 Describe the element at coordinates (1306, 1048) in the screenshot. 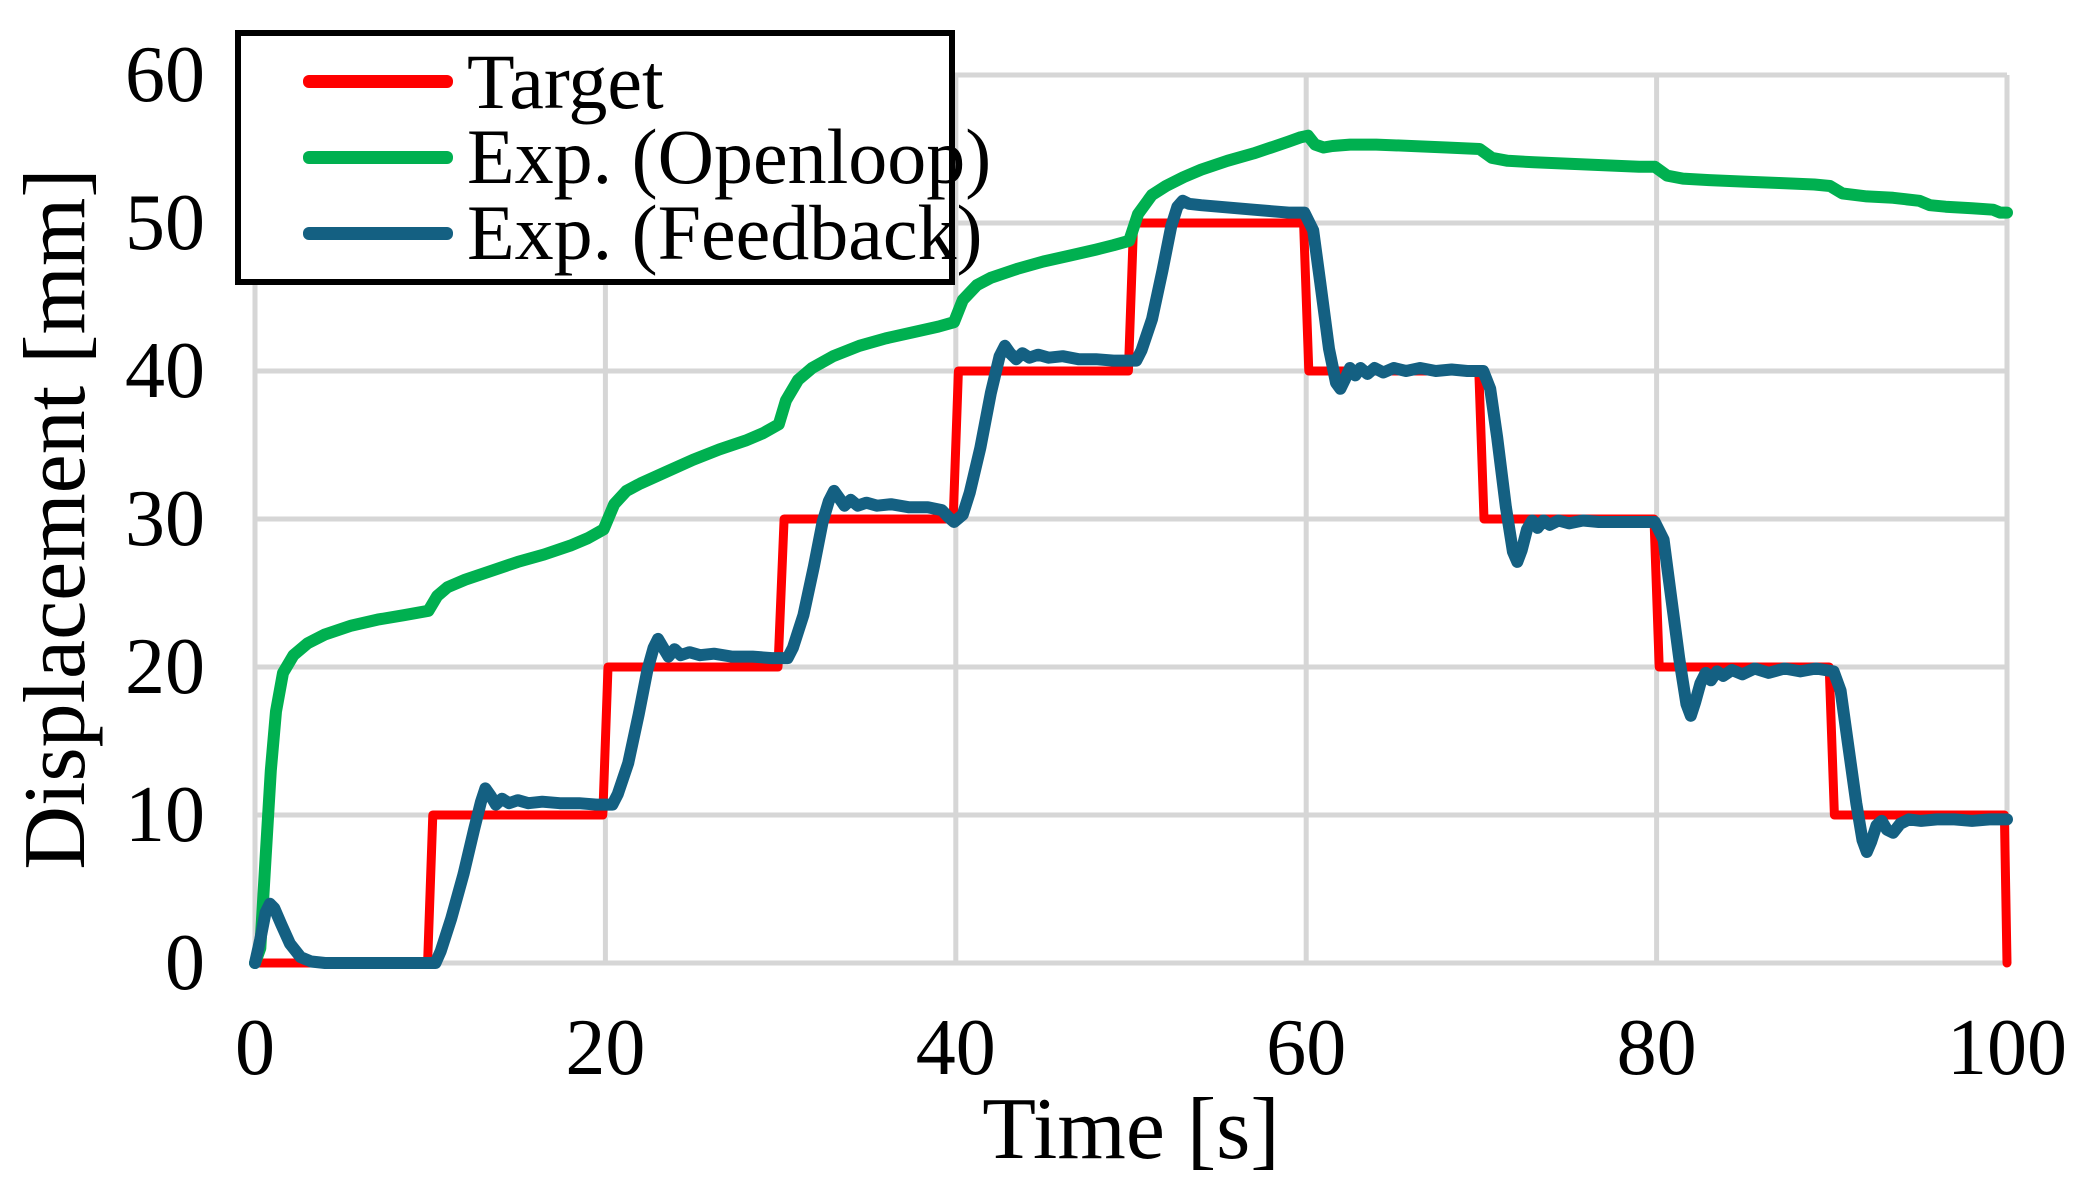

I see `x-tick-label-60: 60` at that location.